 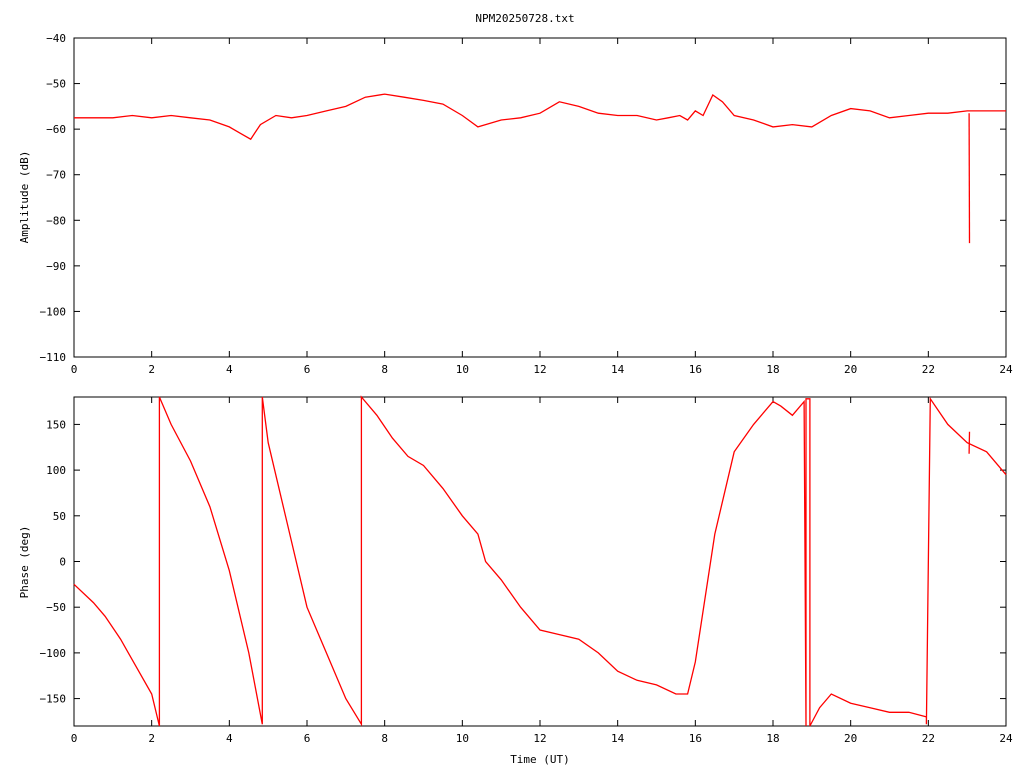 I want to click on y-tick-label: −110, so click(x=53, y=357).